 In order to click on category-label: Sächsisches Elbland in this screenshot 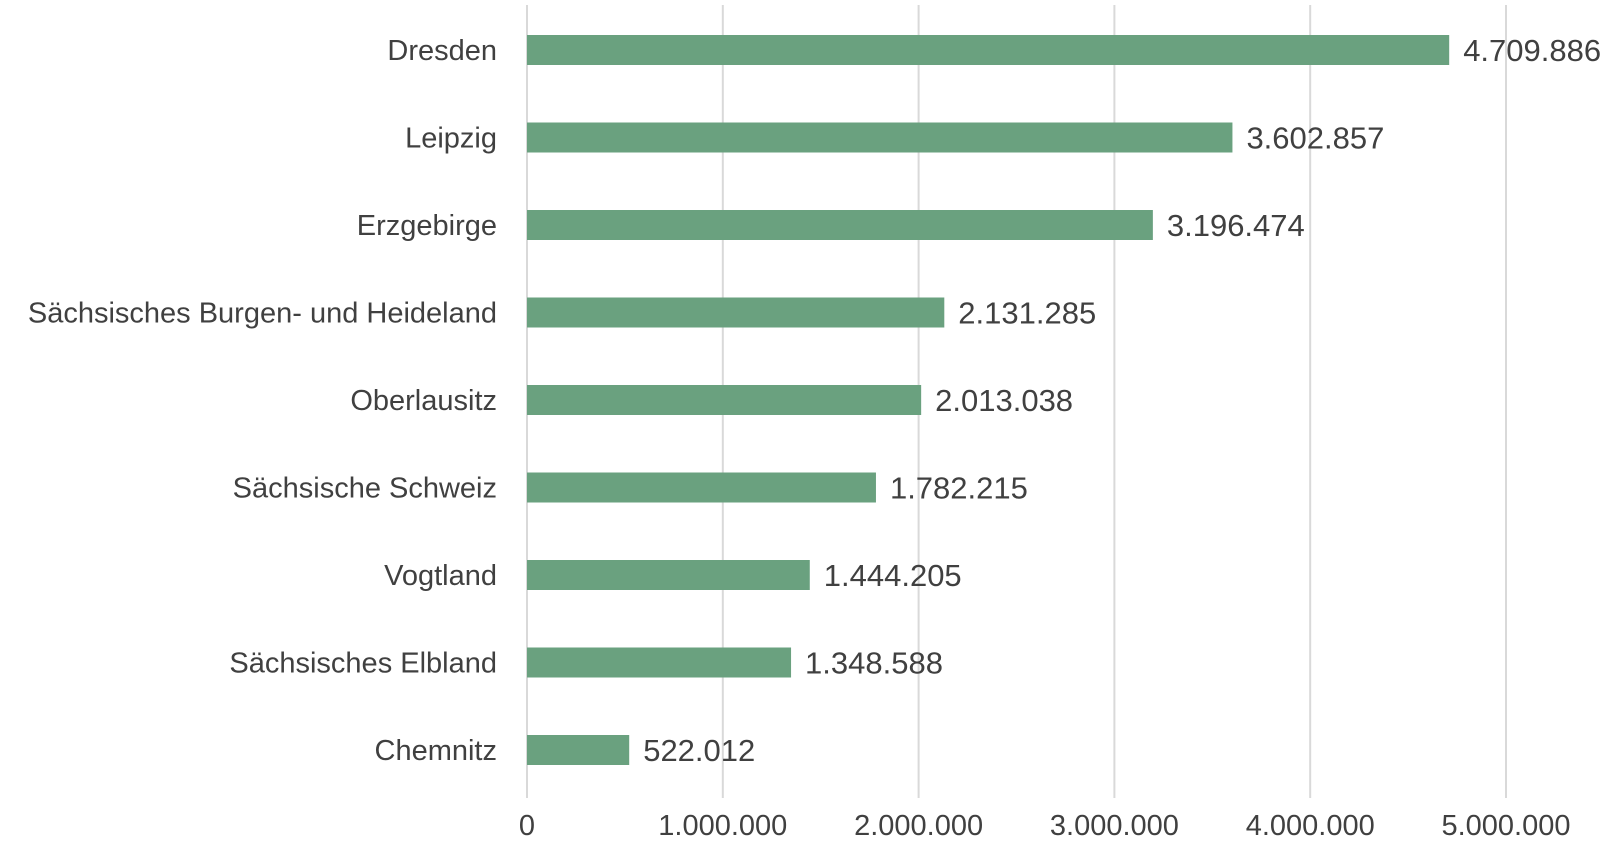, I will do `click(363, 664)`.